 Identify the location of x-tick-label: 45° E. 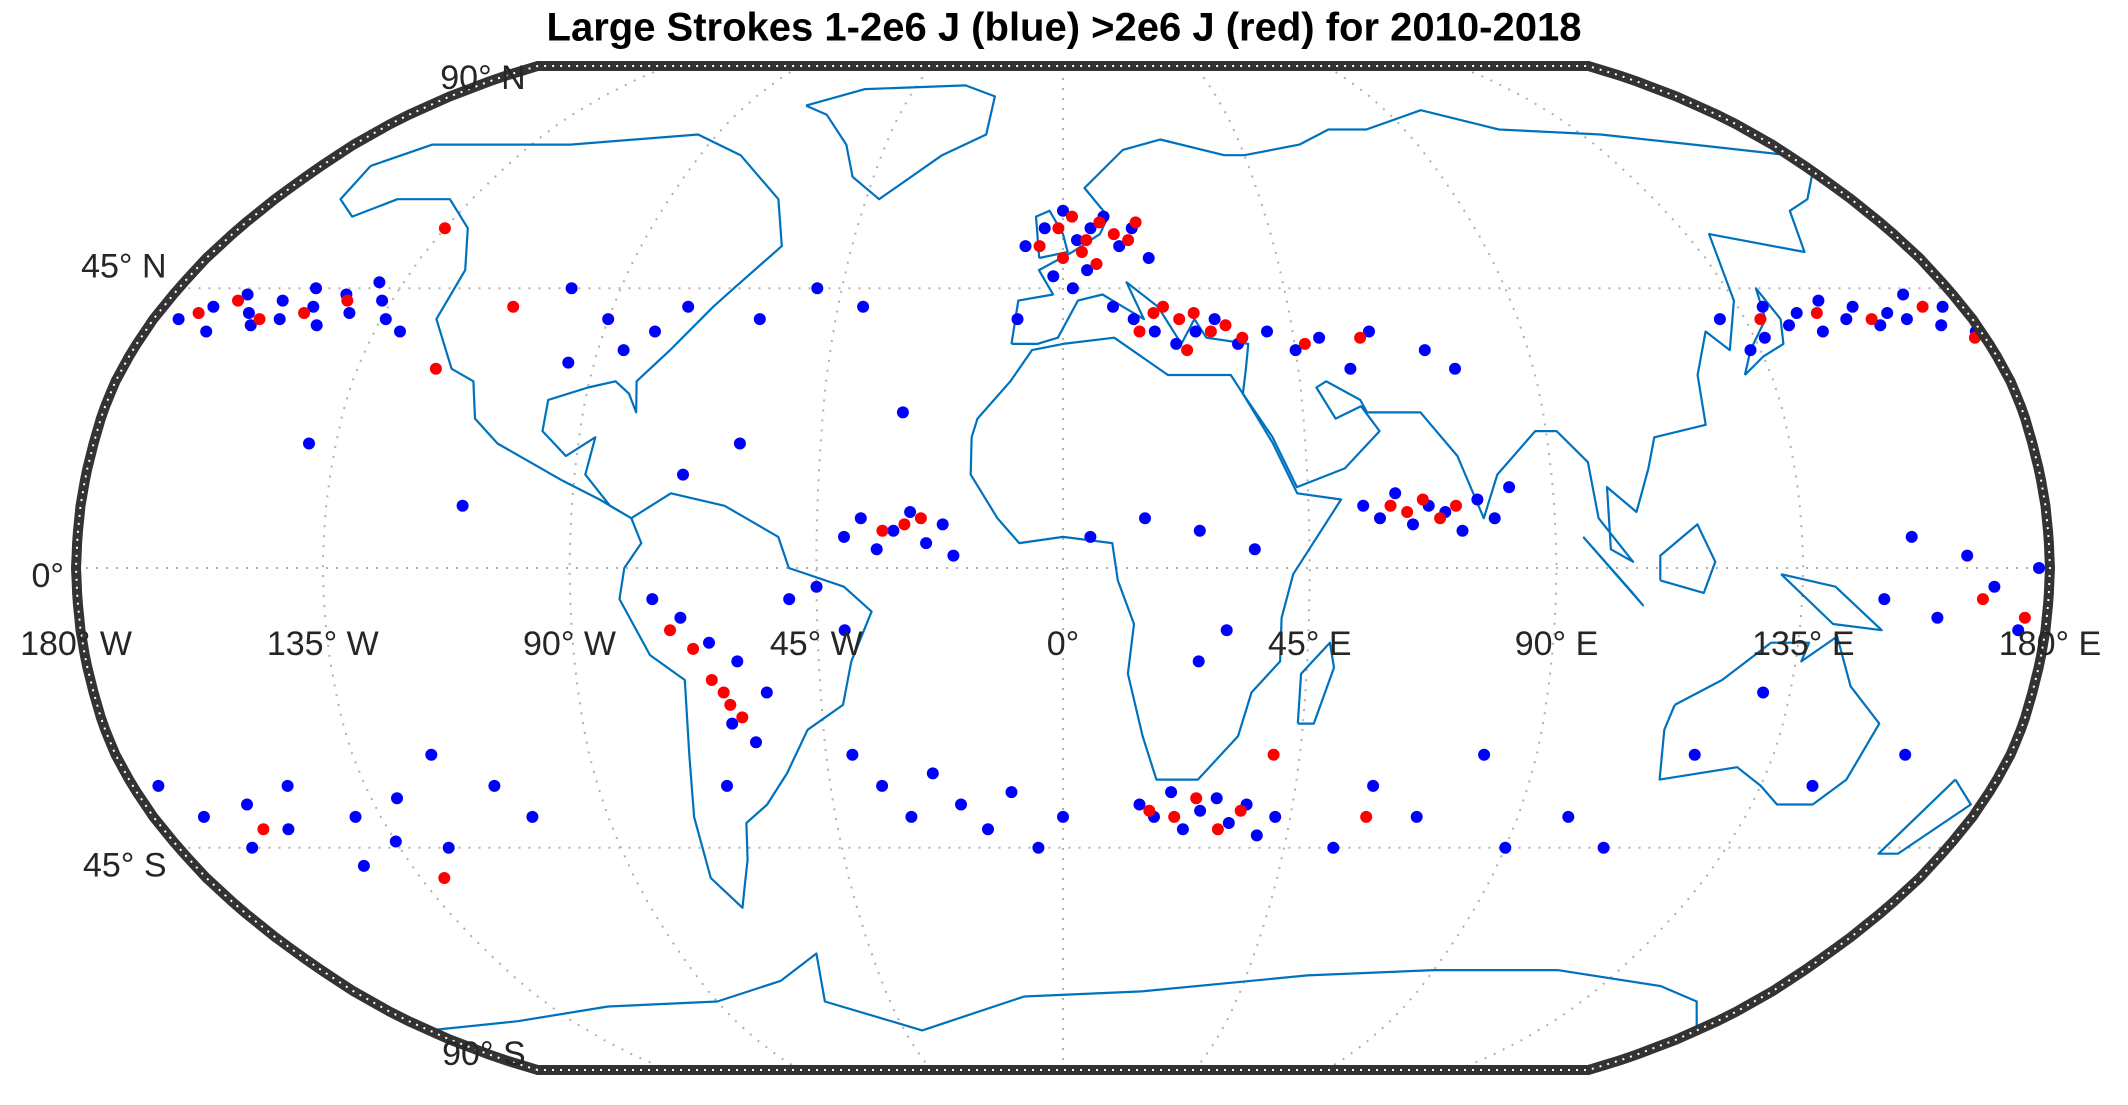
(1310, 644).